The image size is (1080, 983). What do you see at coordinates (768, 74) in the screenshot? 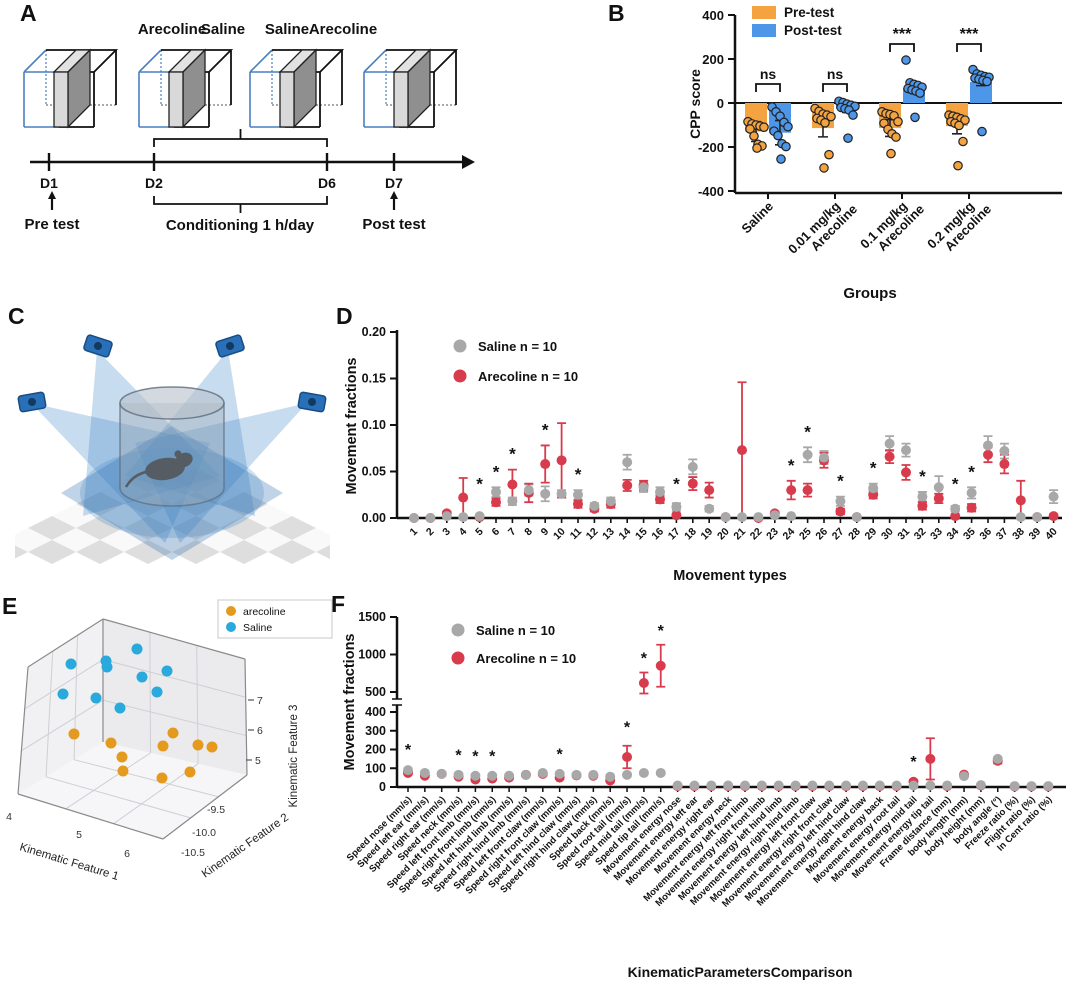
I see `significance-label: ns` at bounding box center [768, 74].